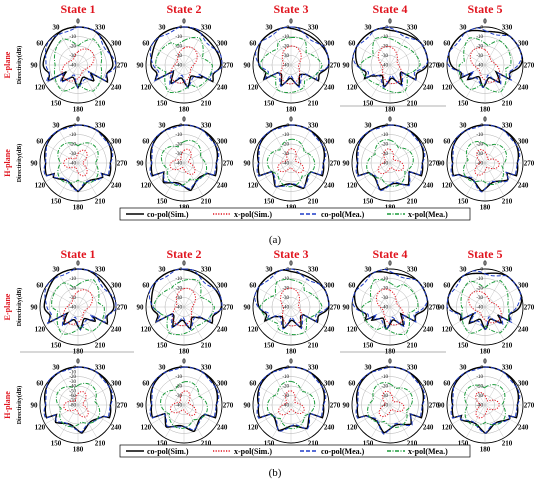 This screenshot has height=483, width=550. What do you see at coordinates (329, 141) in the screenshot?
I see `angle-tick-label: 300` at bounding box center [329, 141].